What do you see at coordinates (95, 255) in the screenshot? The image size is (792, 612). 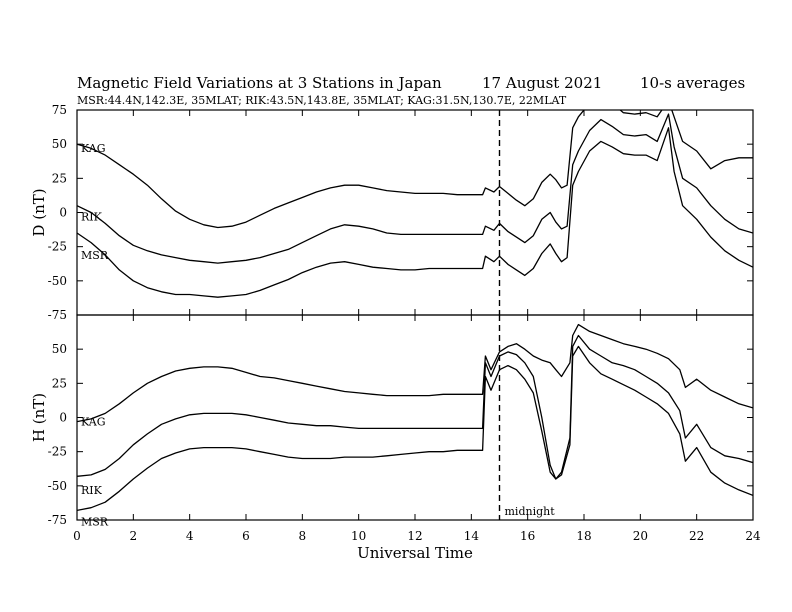 I see `series-label-d-msr: MSR` at bounding box center [95, 255].